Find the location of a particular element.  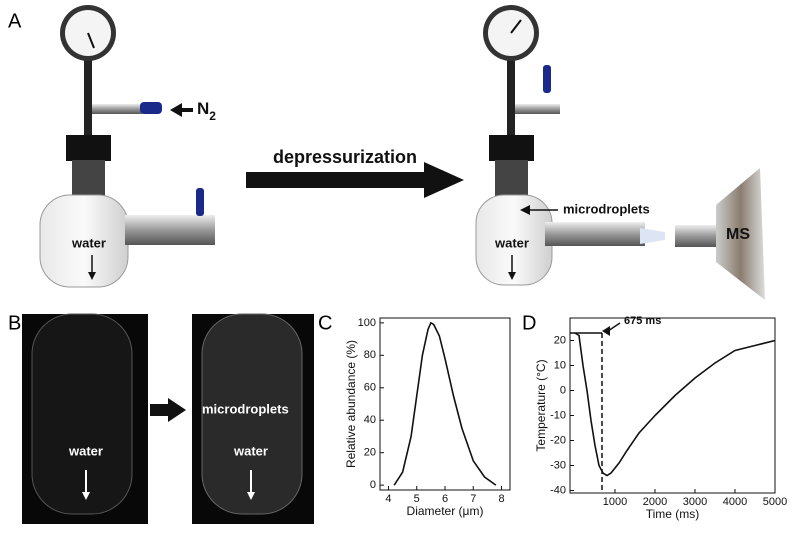

panel-label: A is located at coordinates (15, 21).